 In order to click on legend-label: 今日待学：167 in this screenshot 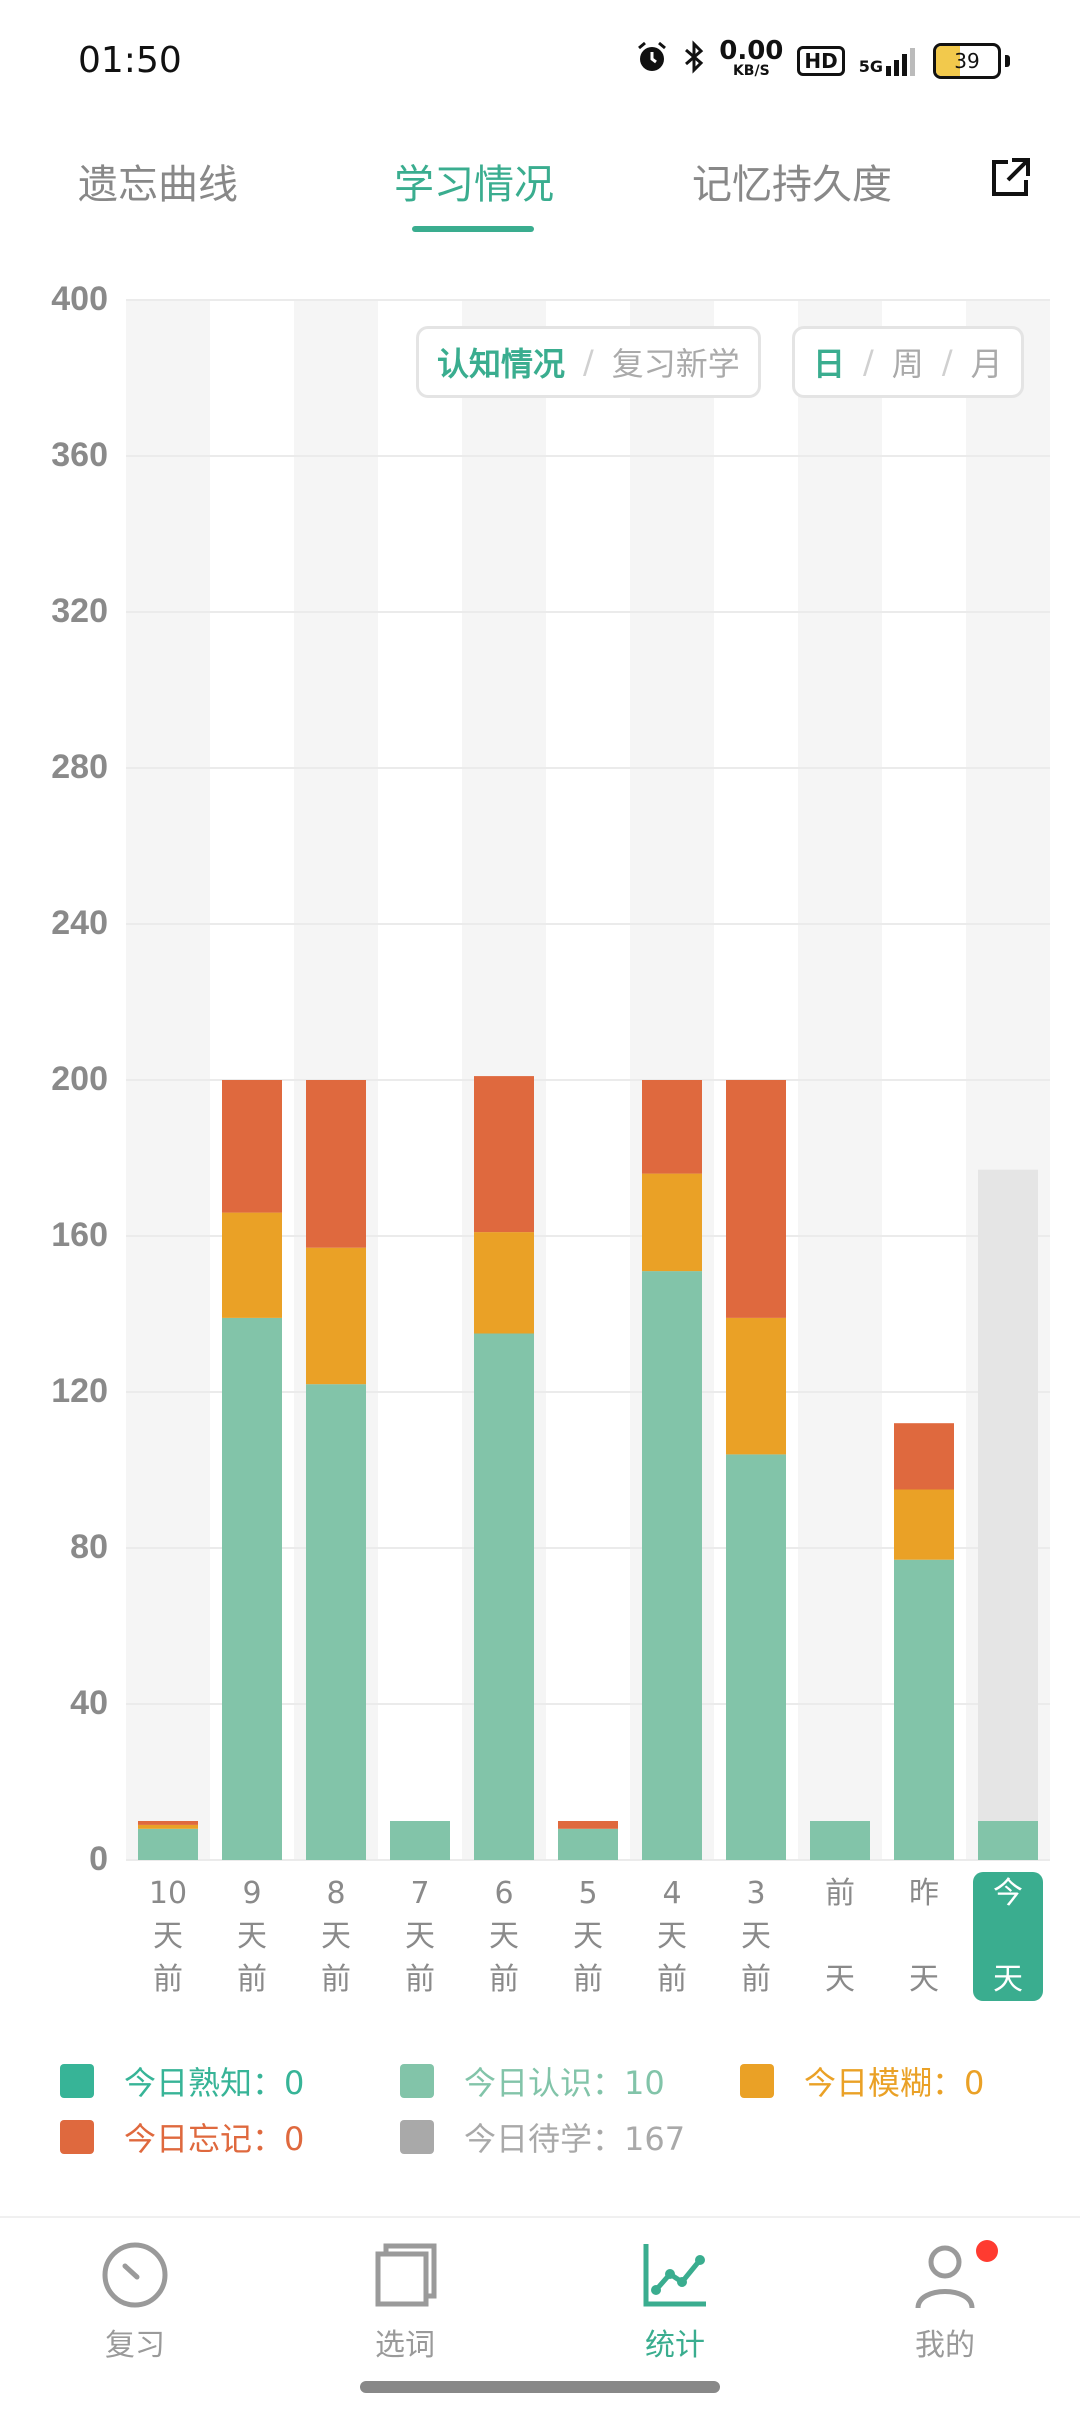, I will do `click(575, 2139)`.